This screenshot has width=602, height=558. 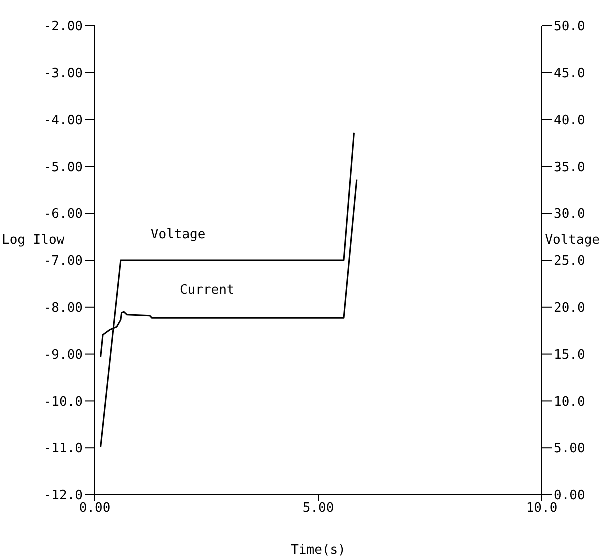 I want to click on y-tick-label: -7.00, so click(x=63, y=262).